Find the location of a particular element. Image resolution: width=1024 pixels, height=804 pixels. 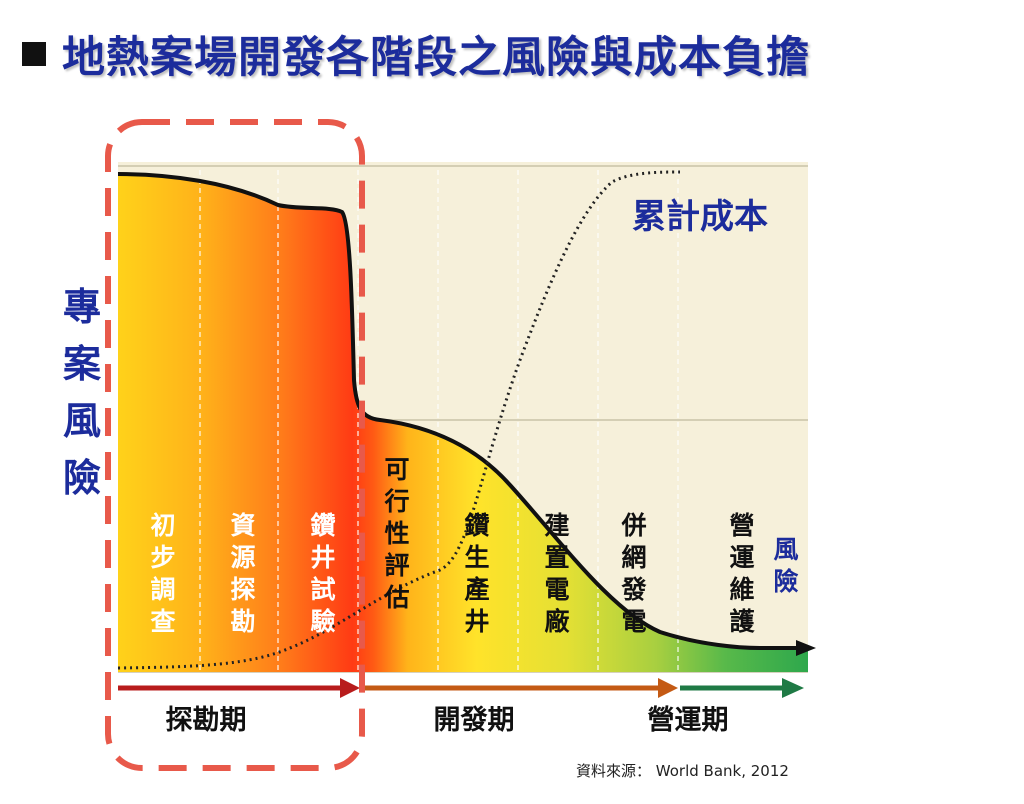

phase-label: 探勘期 is located at coordinates (206, 720).